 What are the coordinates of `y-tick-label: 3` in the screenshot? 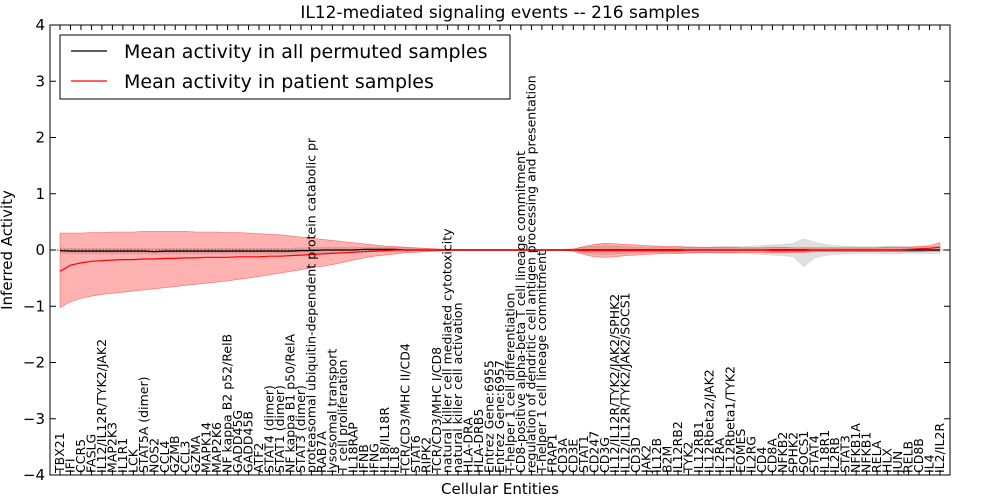 It's located at (40, 81).